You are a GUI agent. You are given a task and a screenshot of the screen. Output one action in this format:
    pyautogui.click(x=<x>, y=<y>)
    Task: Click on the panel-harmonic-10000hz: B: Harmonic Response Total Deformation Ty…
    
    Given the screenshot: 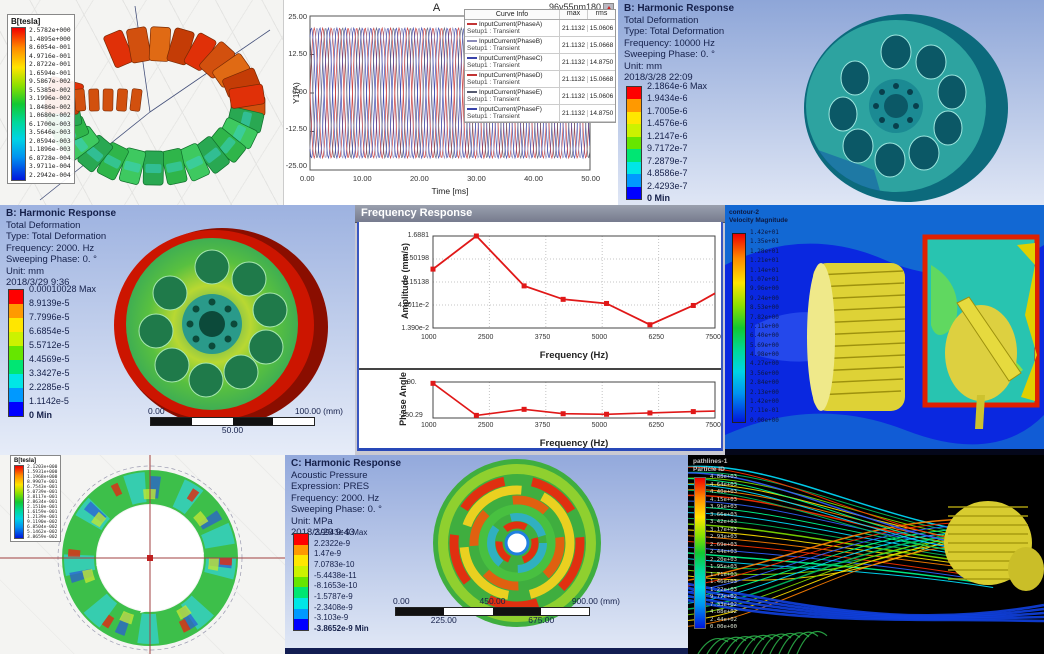 What is the action you would take?
    pyautogui.click(x=831, y=102)
    